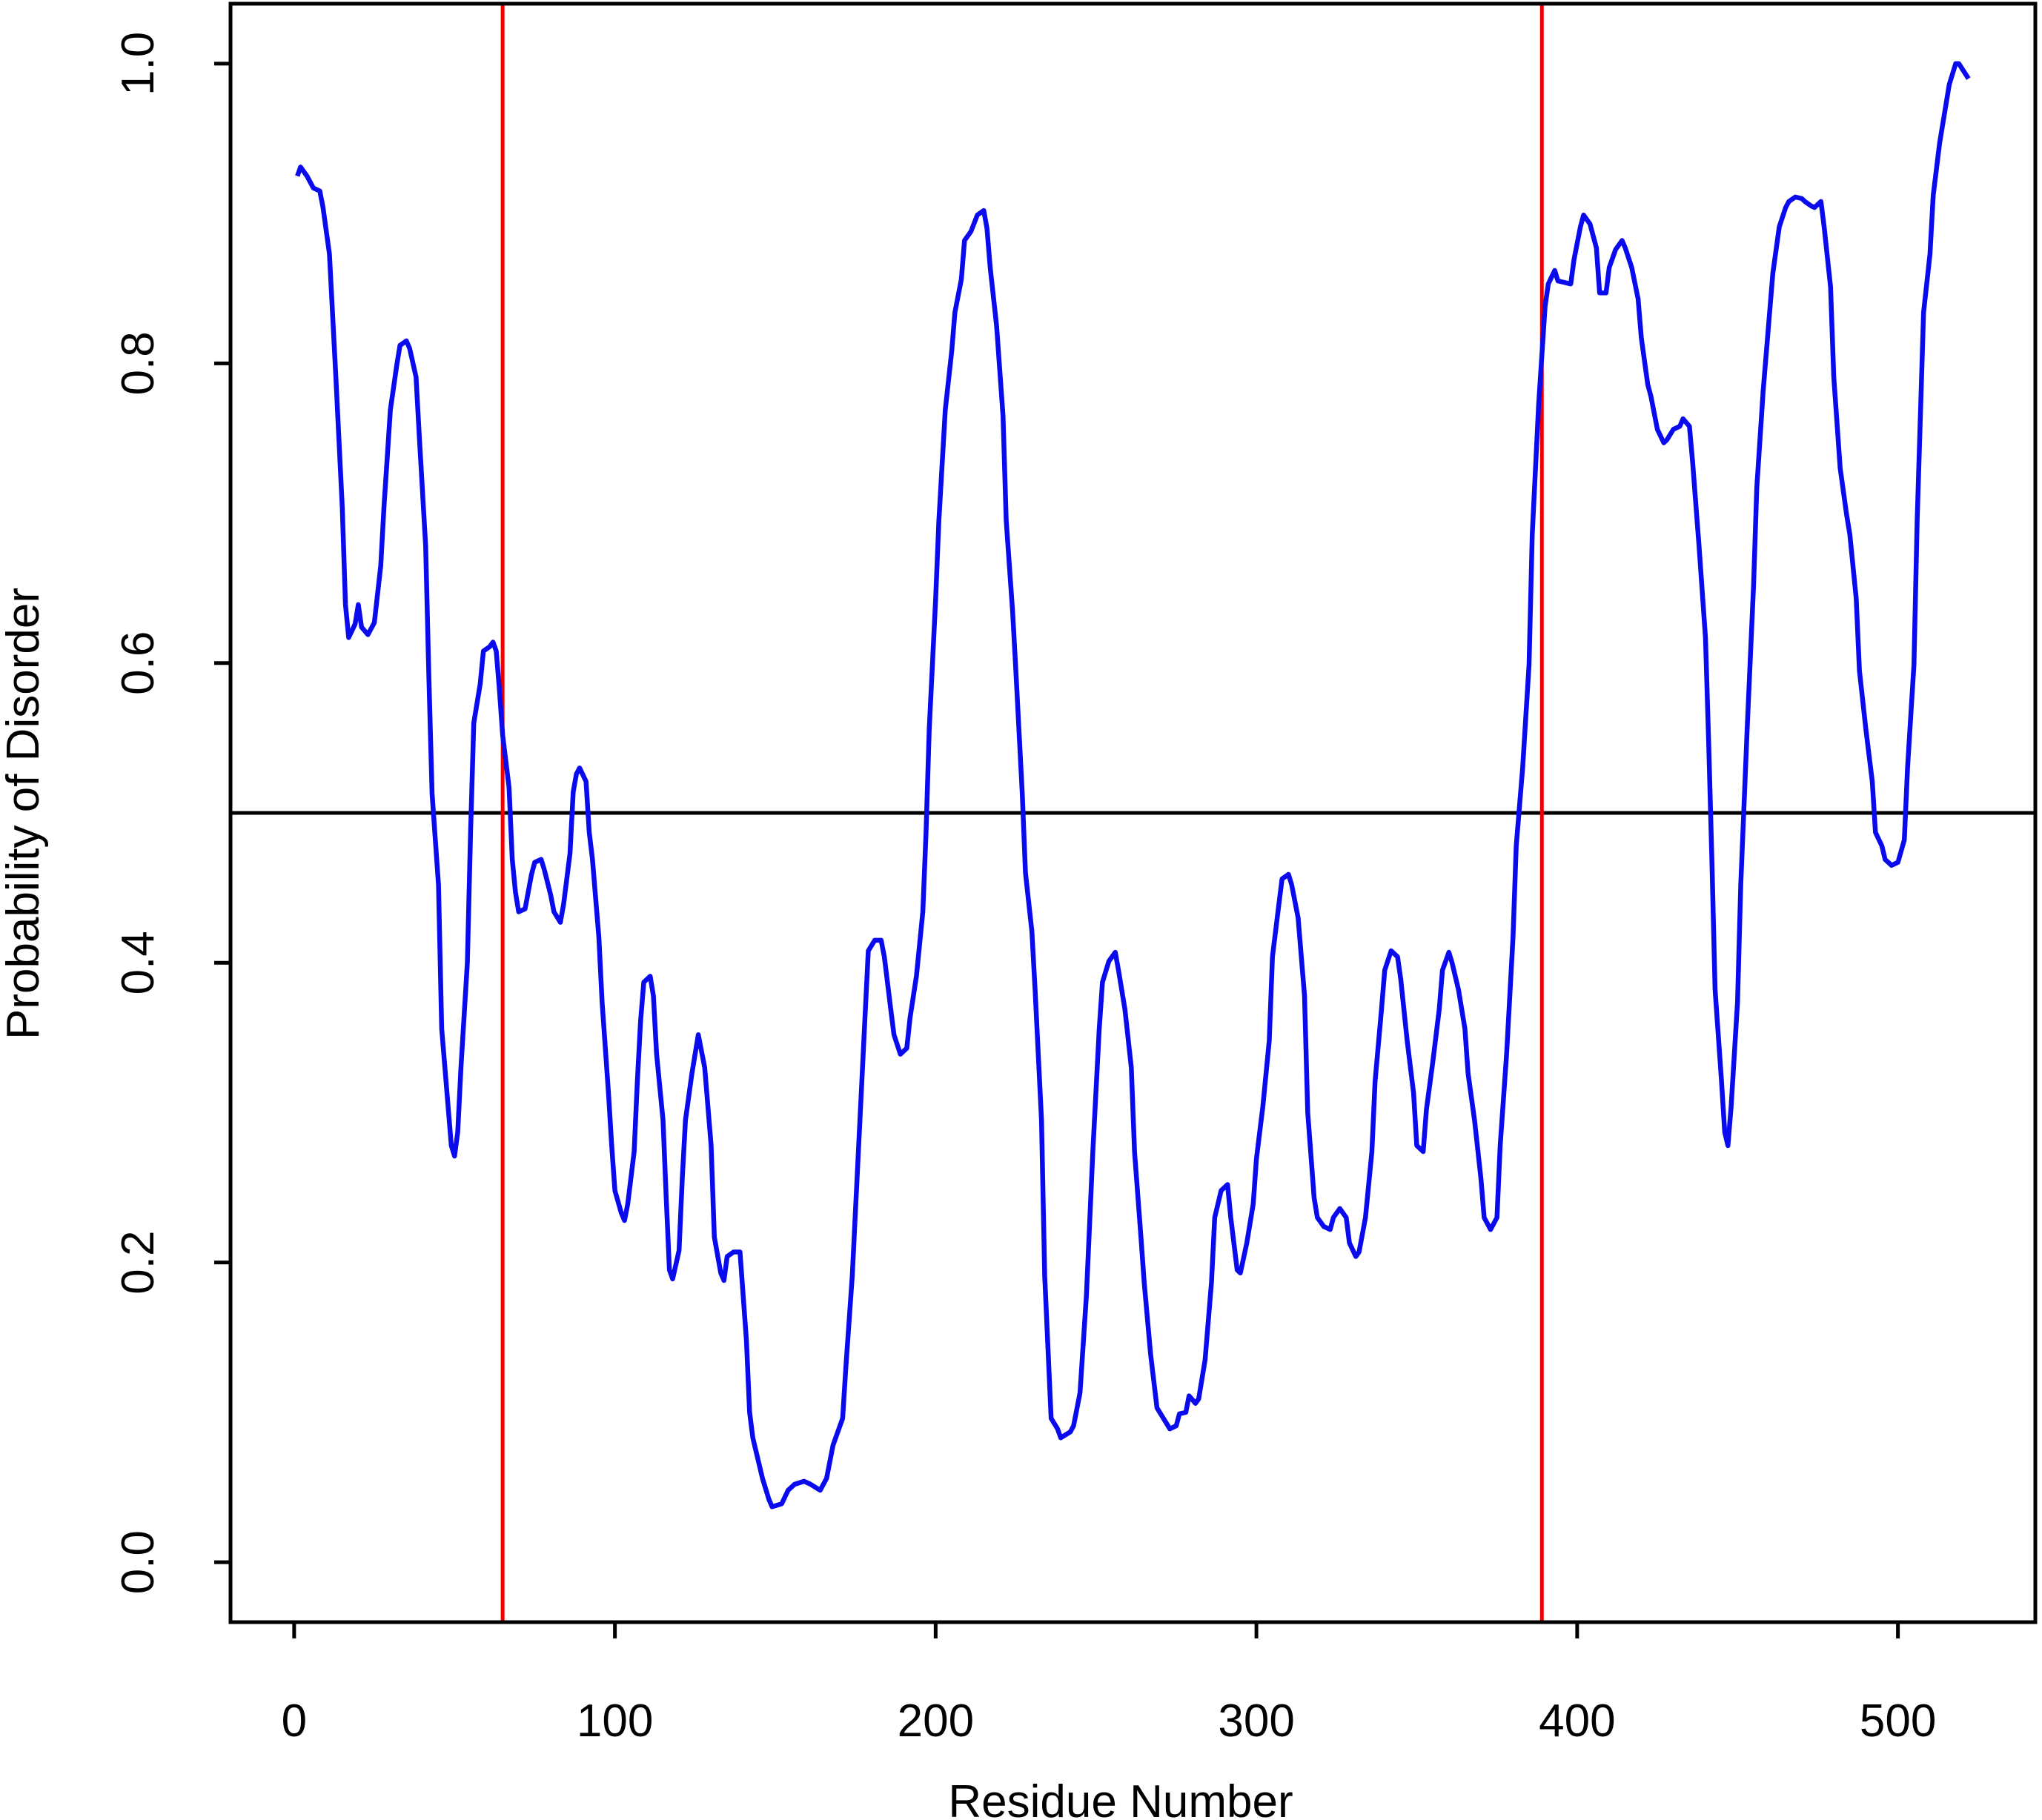 The width and height of the screenshot is (2042, 1820). Describe the element at coordinates (1256, 1722) in the screenshot. I see `x-tick-label: 300` at that location.